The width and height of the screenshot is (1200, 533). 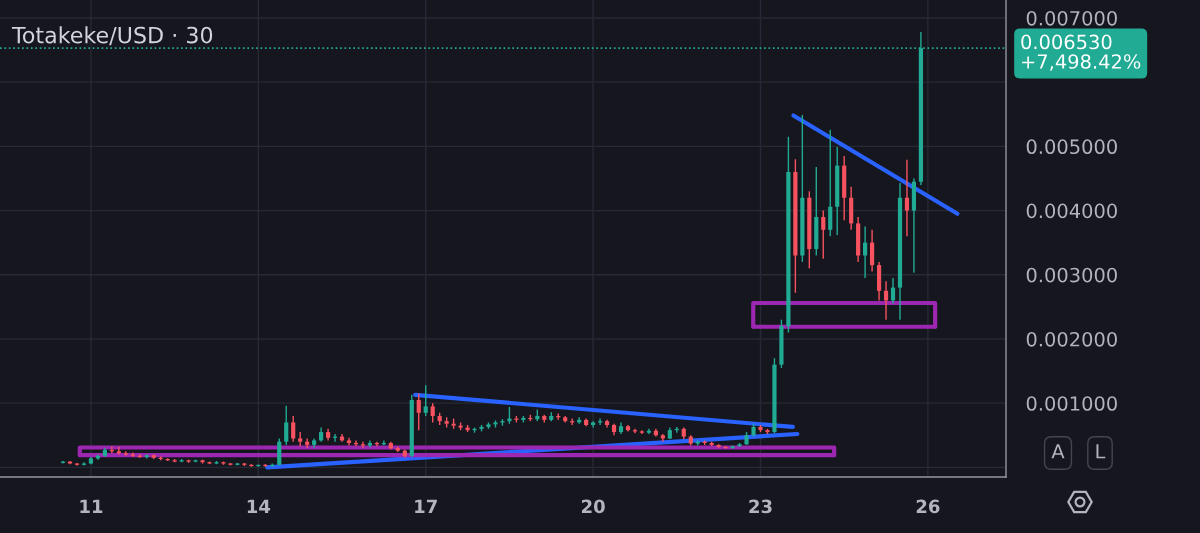 What do you see at coordinates (1071, 275) in the screenshot?
I see `y-tick-label: 0.003000` at bounding box center [1071, 275].